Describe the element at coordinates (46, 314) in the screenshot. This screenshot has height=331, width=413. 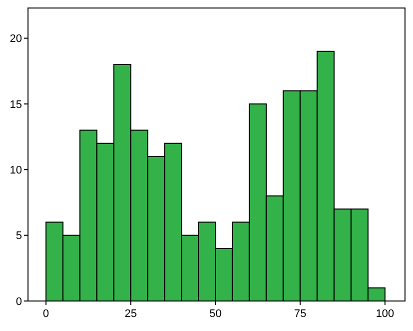
I see `x-tick-label: 0` at that location.